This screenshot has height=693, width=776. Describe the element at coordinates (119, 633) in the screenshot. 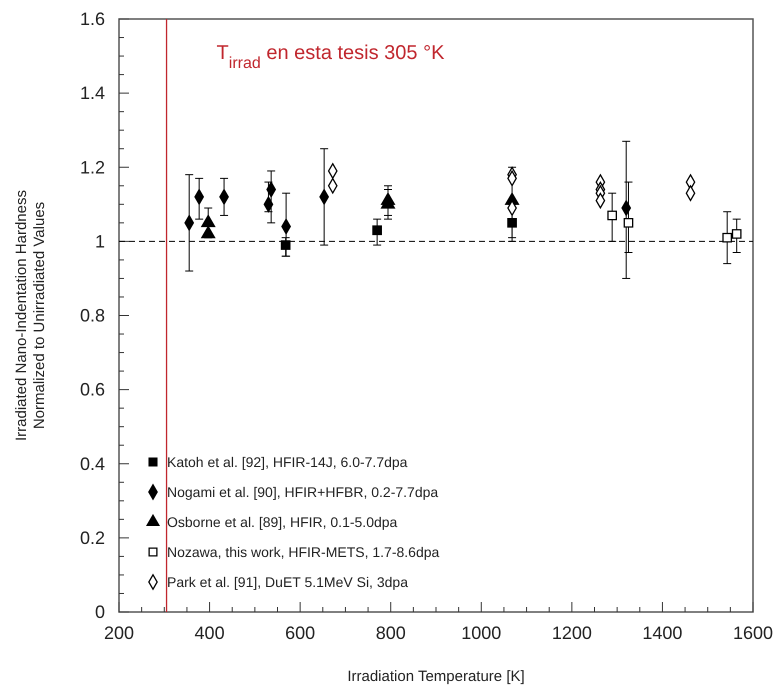

I see `x-tick-label: 200` at that location.